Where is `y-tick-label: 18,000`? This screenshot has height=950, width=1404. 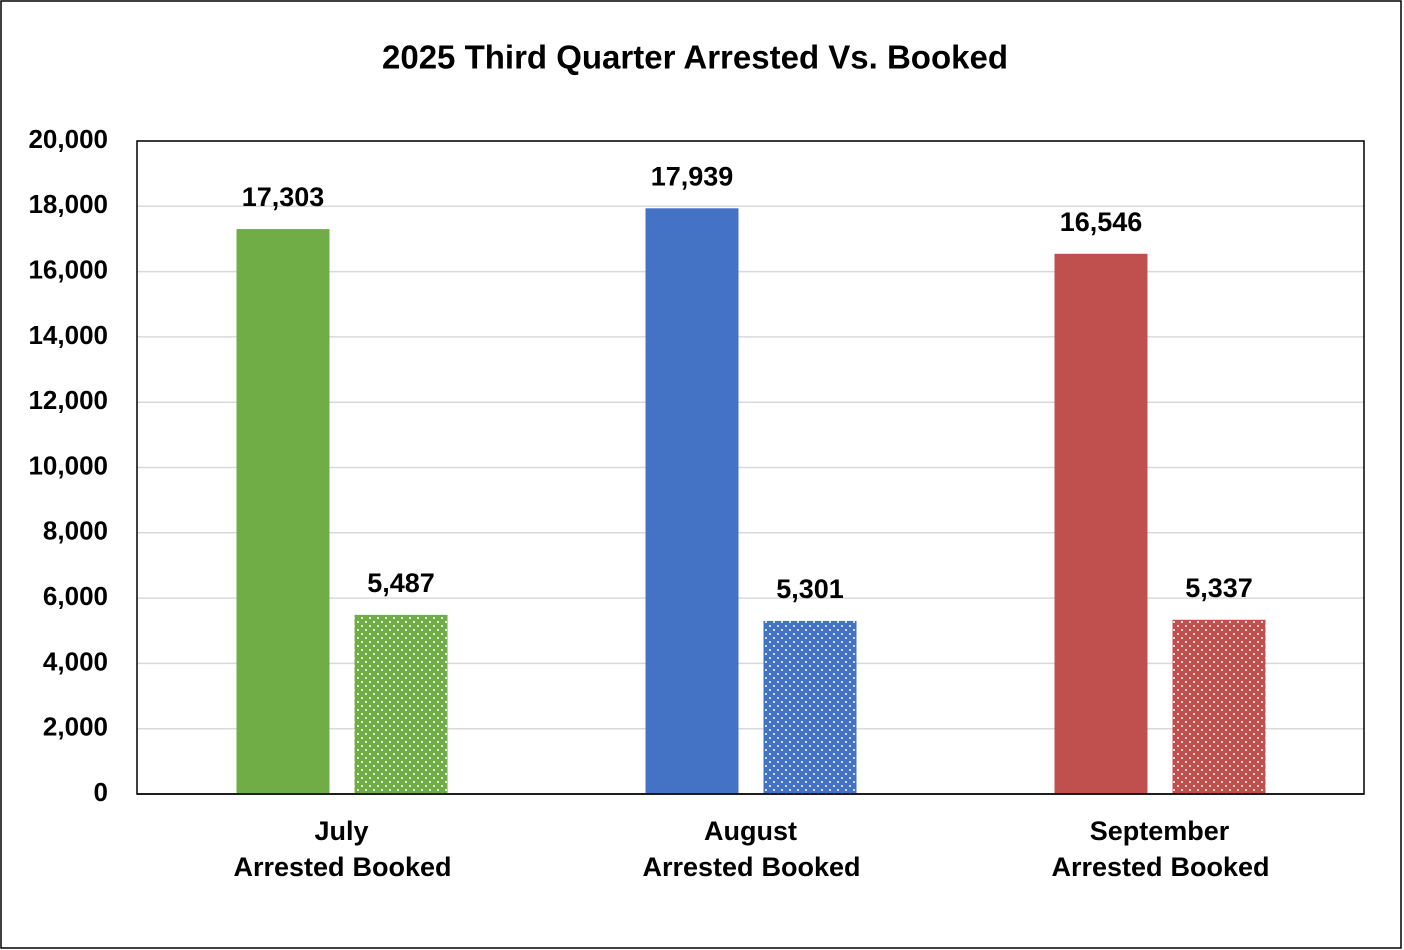
y-tick-label: 18,000 is located at coordinates (68, 204).